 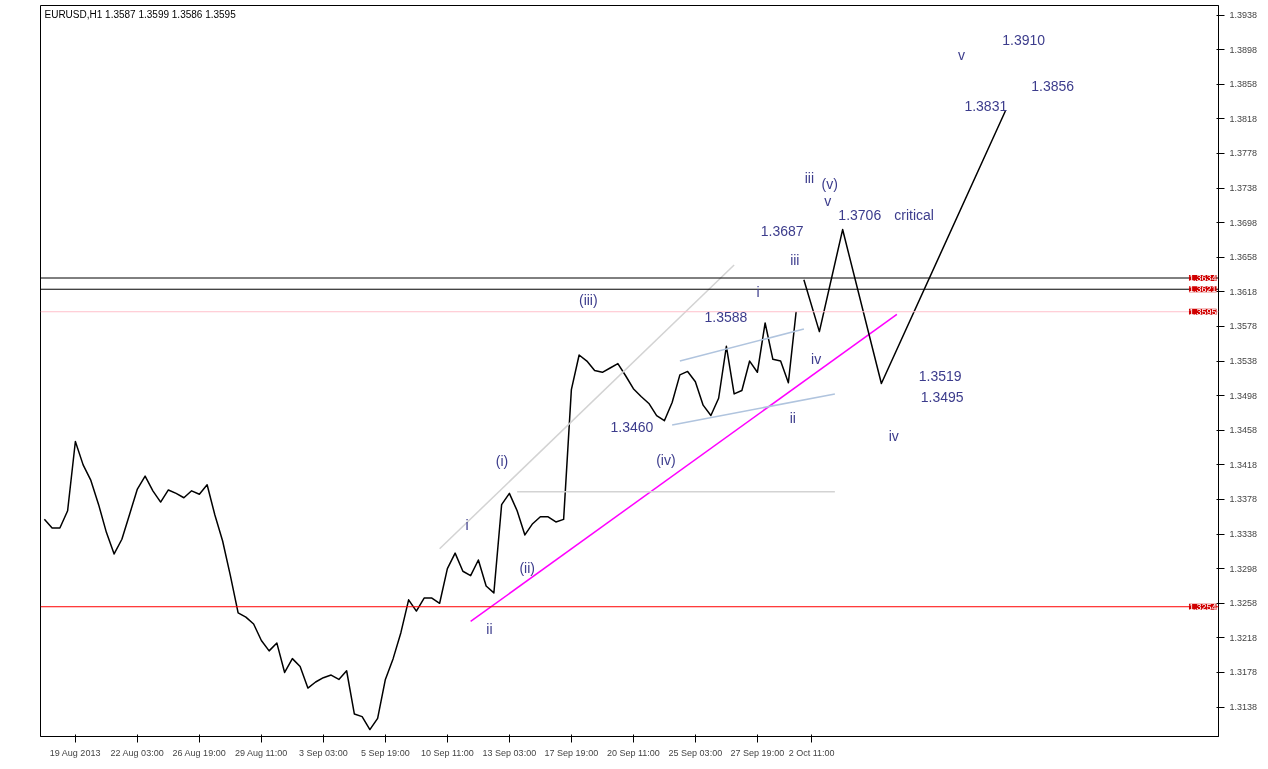 I want to click on x-tick-label: 25 Sep 03:00, so click(x=695, y=752).